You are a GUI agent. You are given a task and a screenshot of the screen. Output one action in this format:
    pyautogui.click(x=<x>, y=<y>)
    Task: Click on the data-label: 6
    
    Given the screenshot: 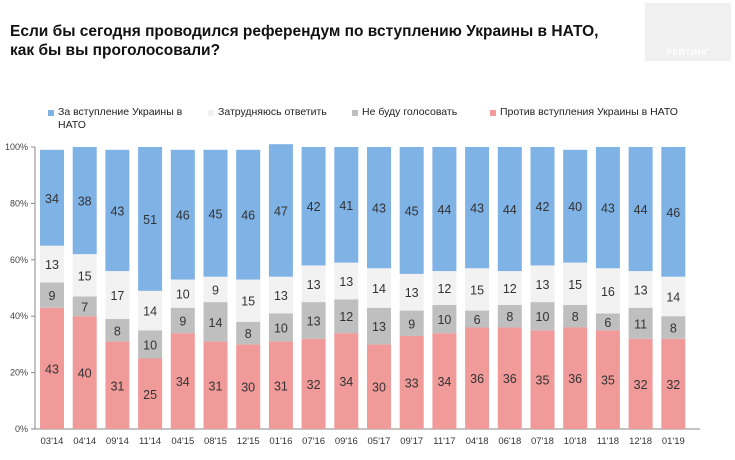 What is the action you would take?
    pyautogui.click(x=607, y=323)
    